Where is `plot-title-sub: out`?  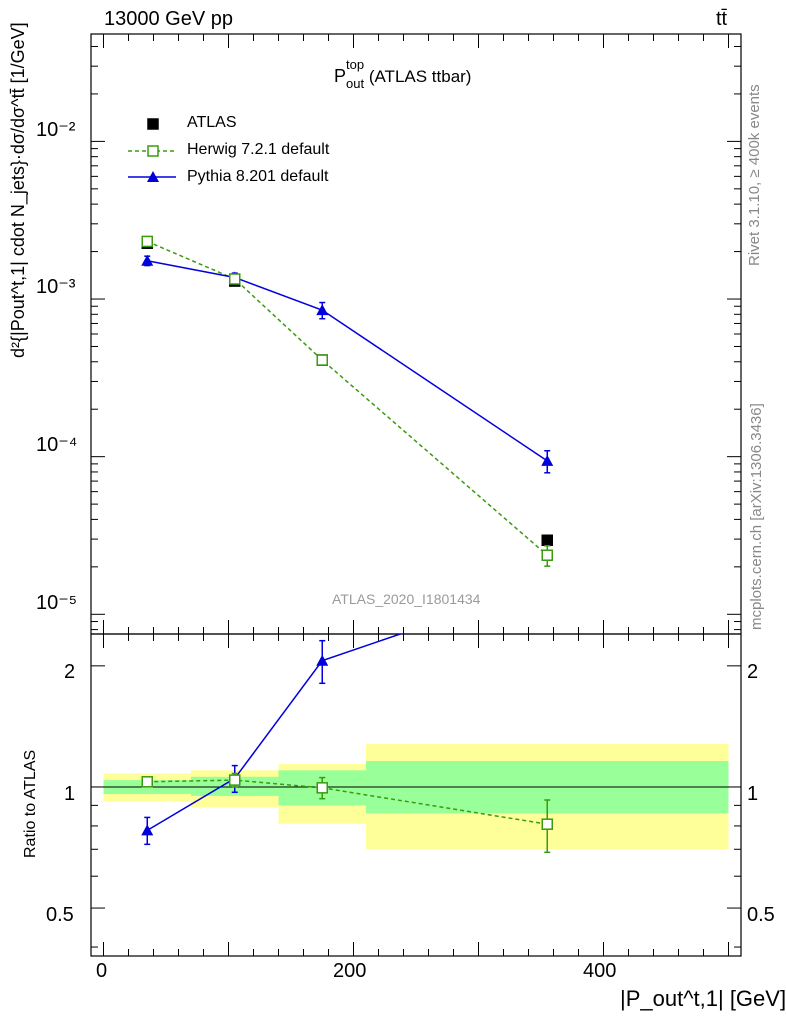
plot-title-sub: out is located at coordinates (355, 83).